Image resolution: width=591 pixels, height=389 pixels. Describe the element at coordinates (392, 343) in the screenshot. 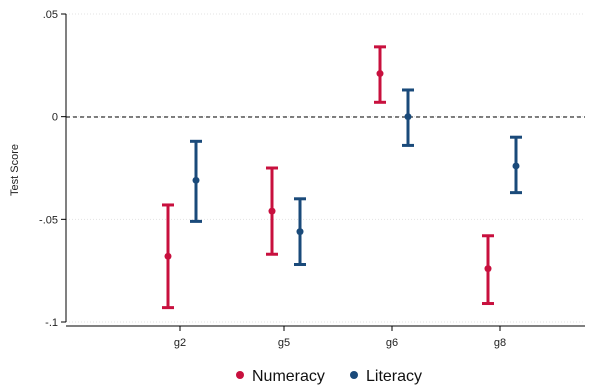

I see `x-tick-label: g6` at that location.